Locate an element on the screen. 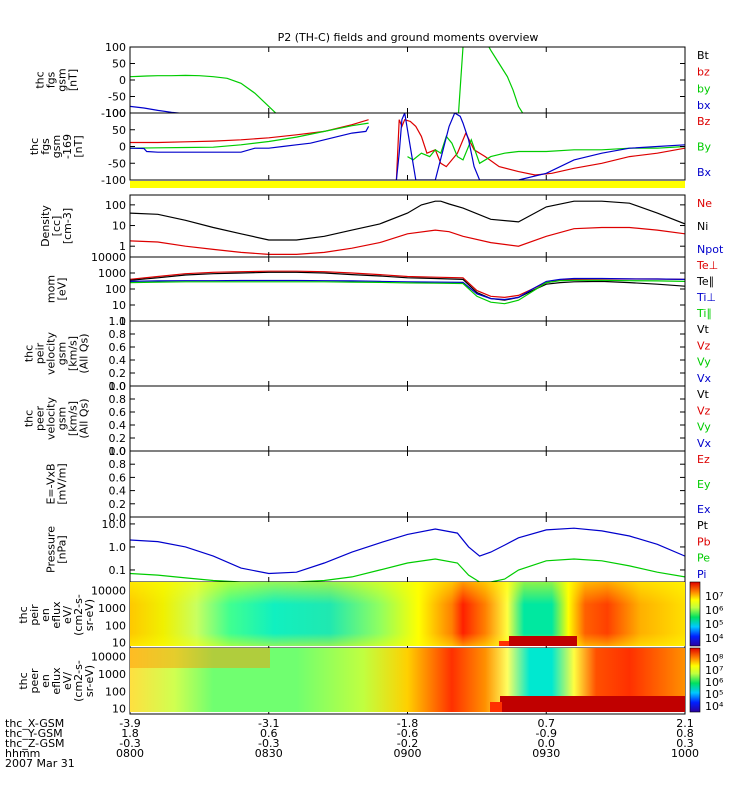 This screenshot has height=800, width=750. y-axis-label: fgs is located at coordinates (51, 79).